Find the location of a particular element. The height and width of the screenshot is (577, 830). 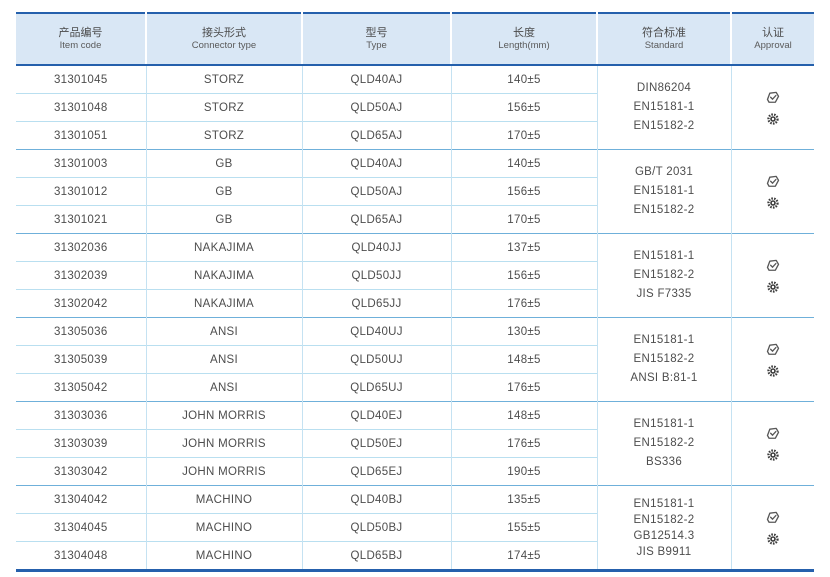

type-cell: QLD50EJ is located at coordinates (376, 443).